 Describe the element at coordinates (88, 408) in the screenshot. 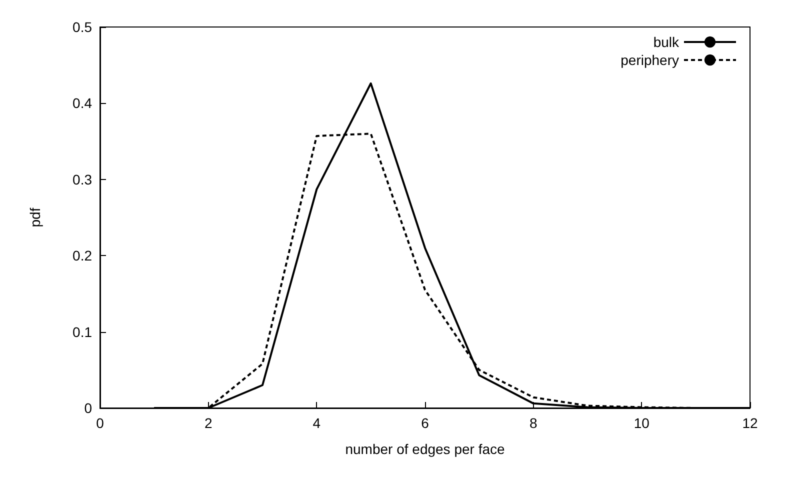

I see `y-tick-label: 0` at that location.